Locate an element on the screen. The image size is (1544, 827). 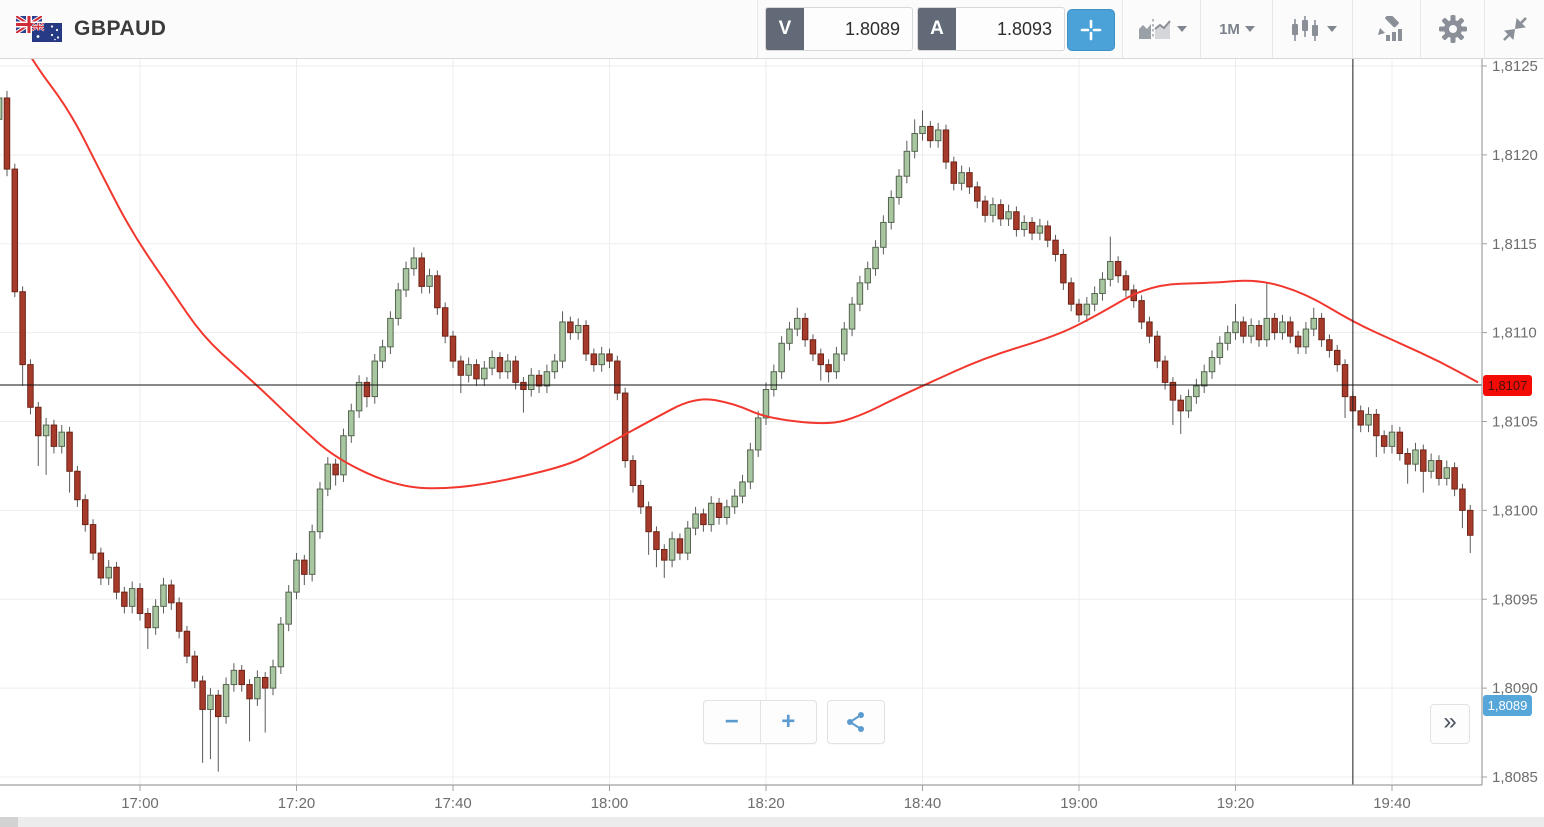
price-axis-label: 1,8115 is located at coordinates (1514, 244).